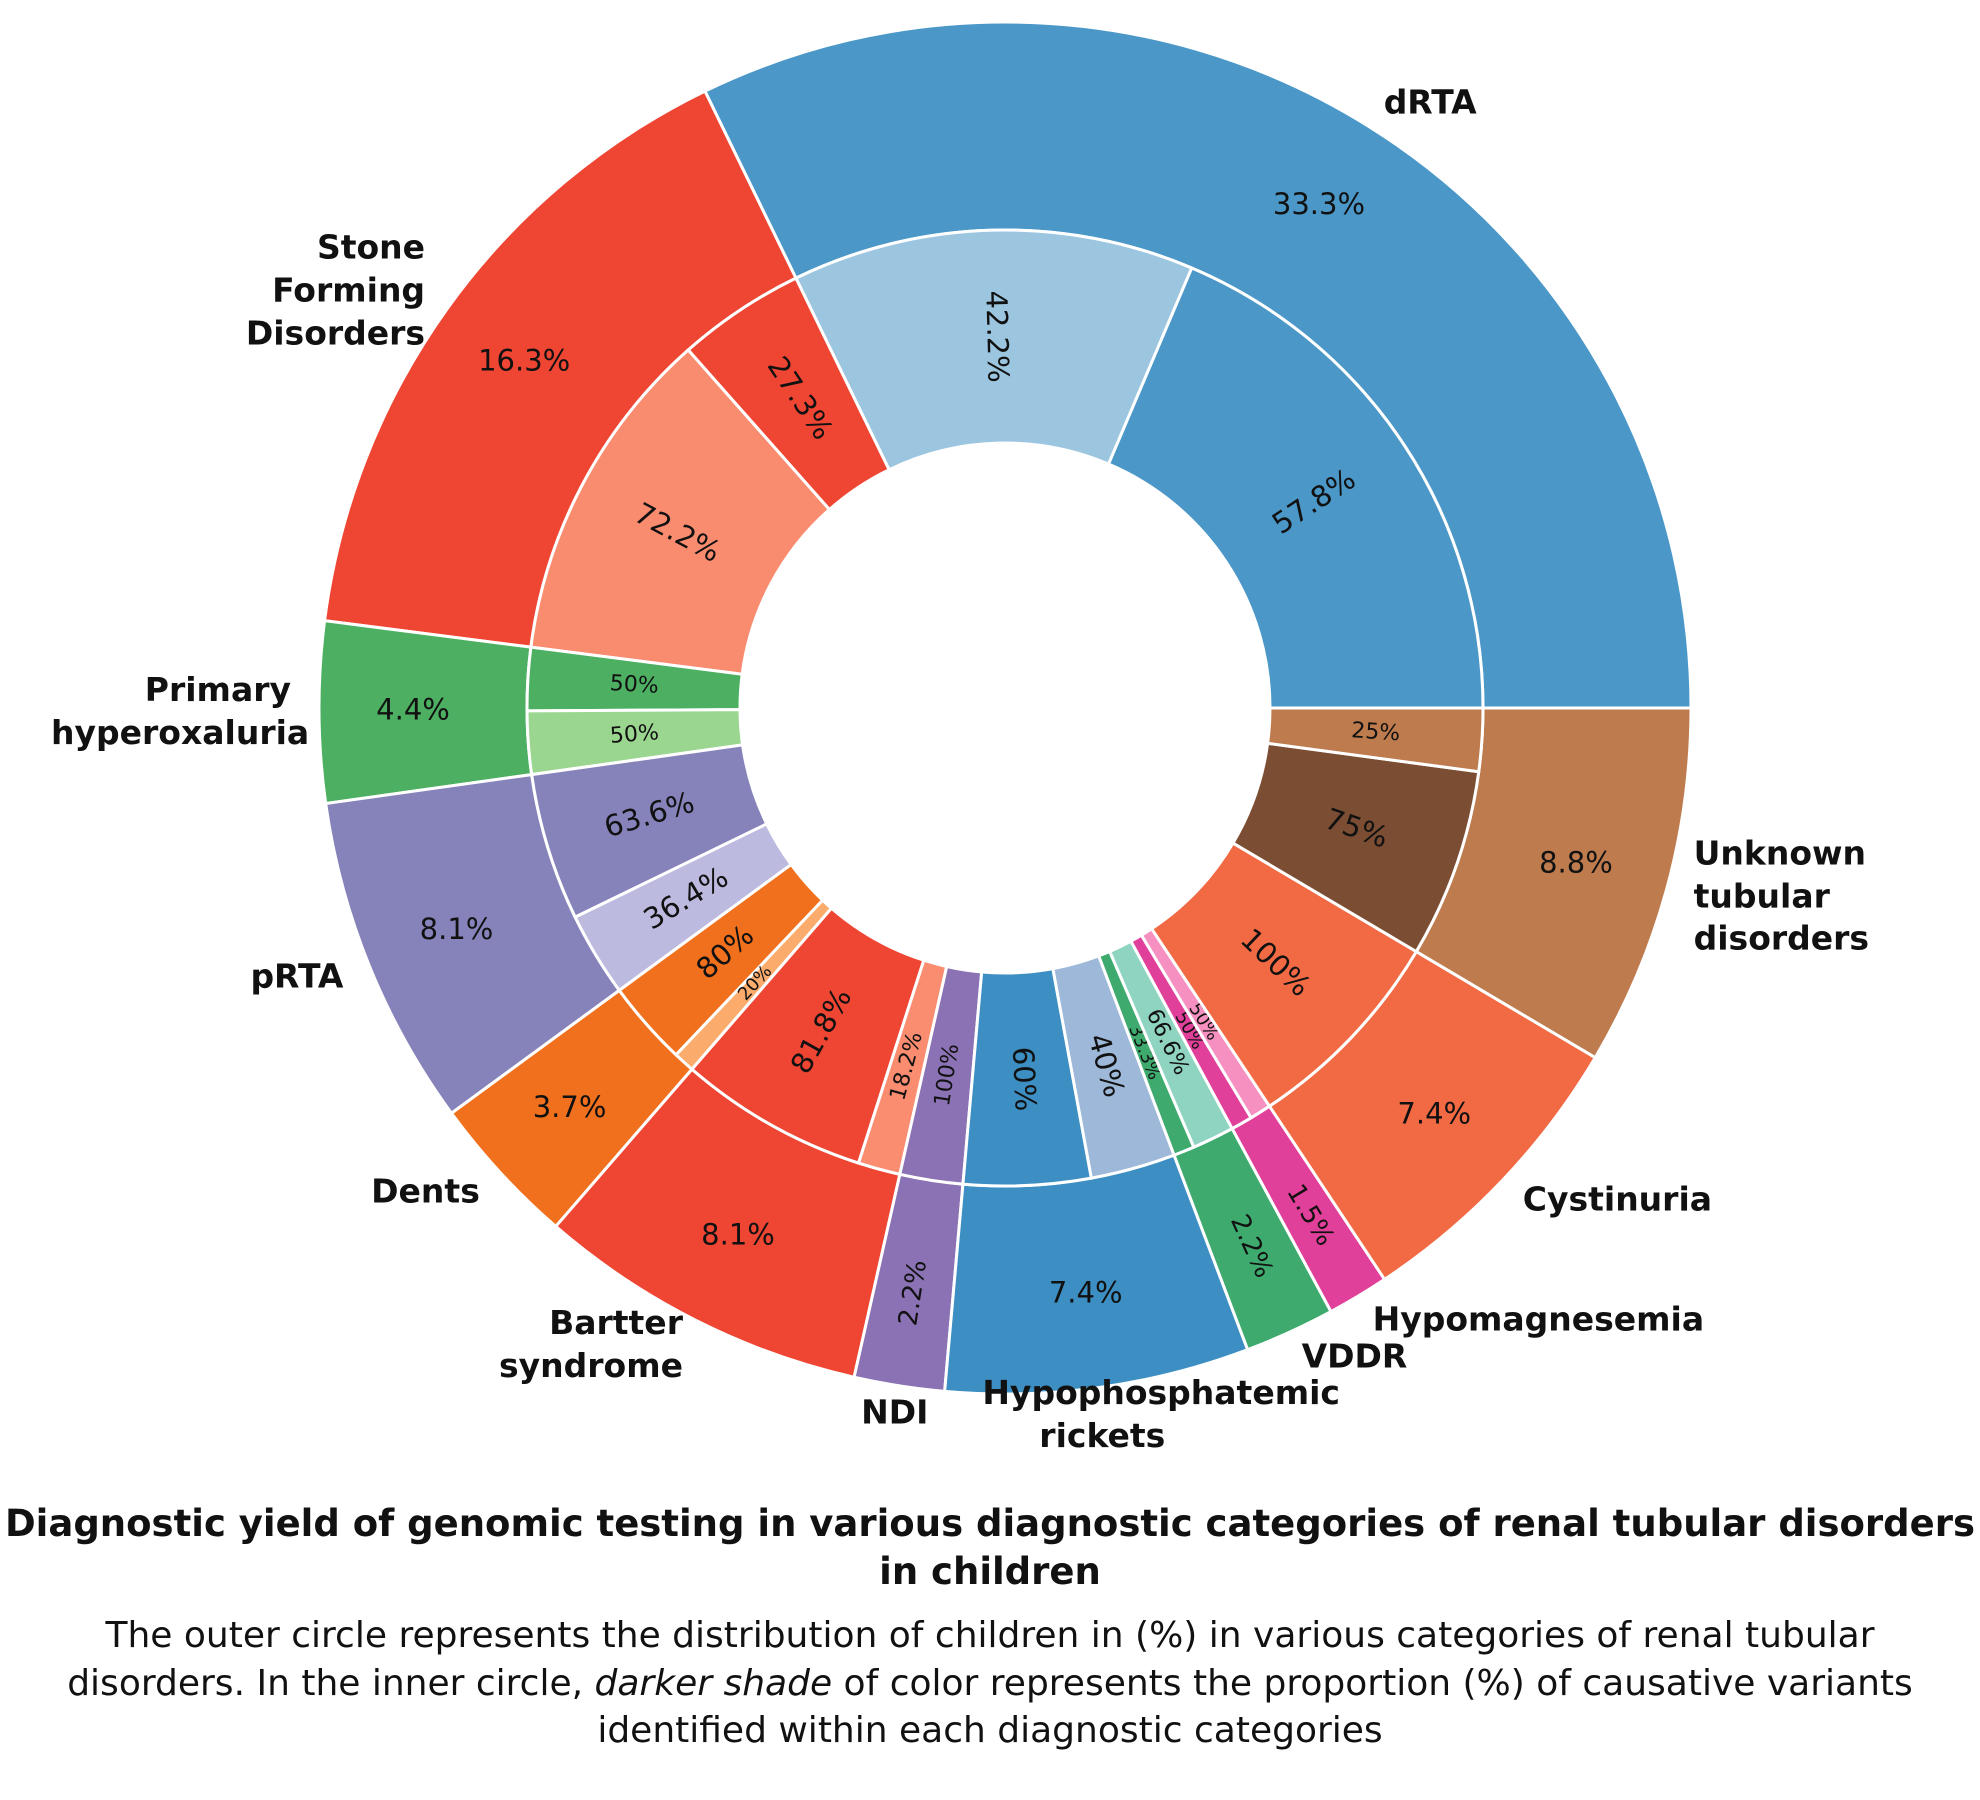  What do you see at coordinates (997, 336) in the screenshot?
I see `inner-value-label: 42.2%` at bounding box center [997, 336].